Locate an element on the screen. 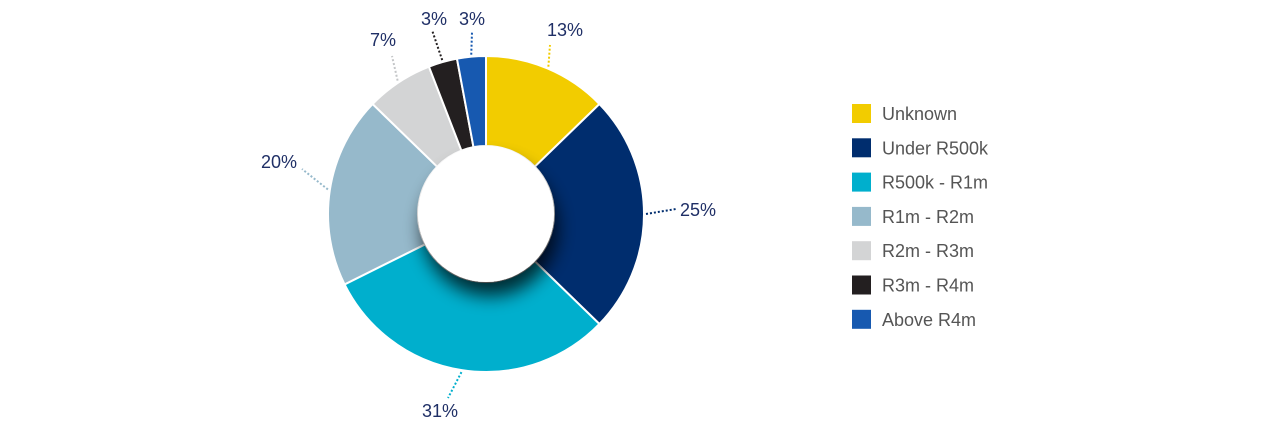 This screenshot has height=427, width=1280. data-label: 31% is located at coordinates (440, 411).